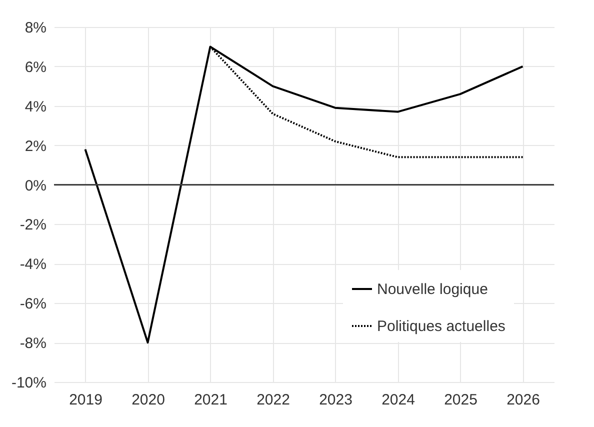 The width and height of the screenshot is (594, 427). Describe the element at coordinates (33, 304) in the screenshot. I see `y-tick-label: -6%` at that location.